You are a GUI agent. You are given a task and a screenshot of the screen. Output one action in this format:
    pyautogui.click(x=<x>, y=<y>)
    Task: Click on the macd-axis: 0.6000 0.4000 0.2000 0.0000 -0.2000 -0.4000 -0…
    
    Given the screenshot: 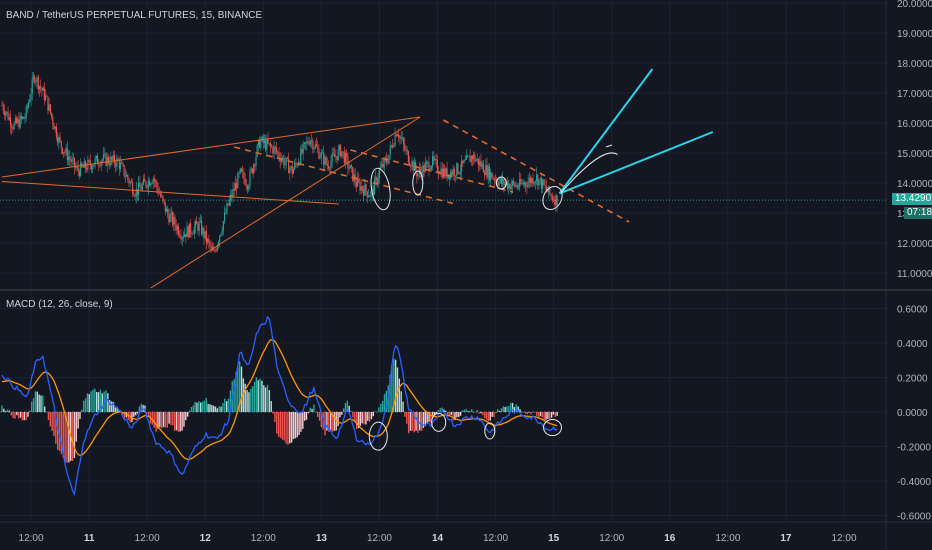 What is the action you would take?
    pyautogui.click(x=914, y=413)
    